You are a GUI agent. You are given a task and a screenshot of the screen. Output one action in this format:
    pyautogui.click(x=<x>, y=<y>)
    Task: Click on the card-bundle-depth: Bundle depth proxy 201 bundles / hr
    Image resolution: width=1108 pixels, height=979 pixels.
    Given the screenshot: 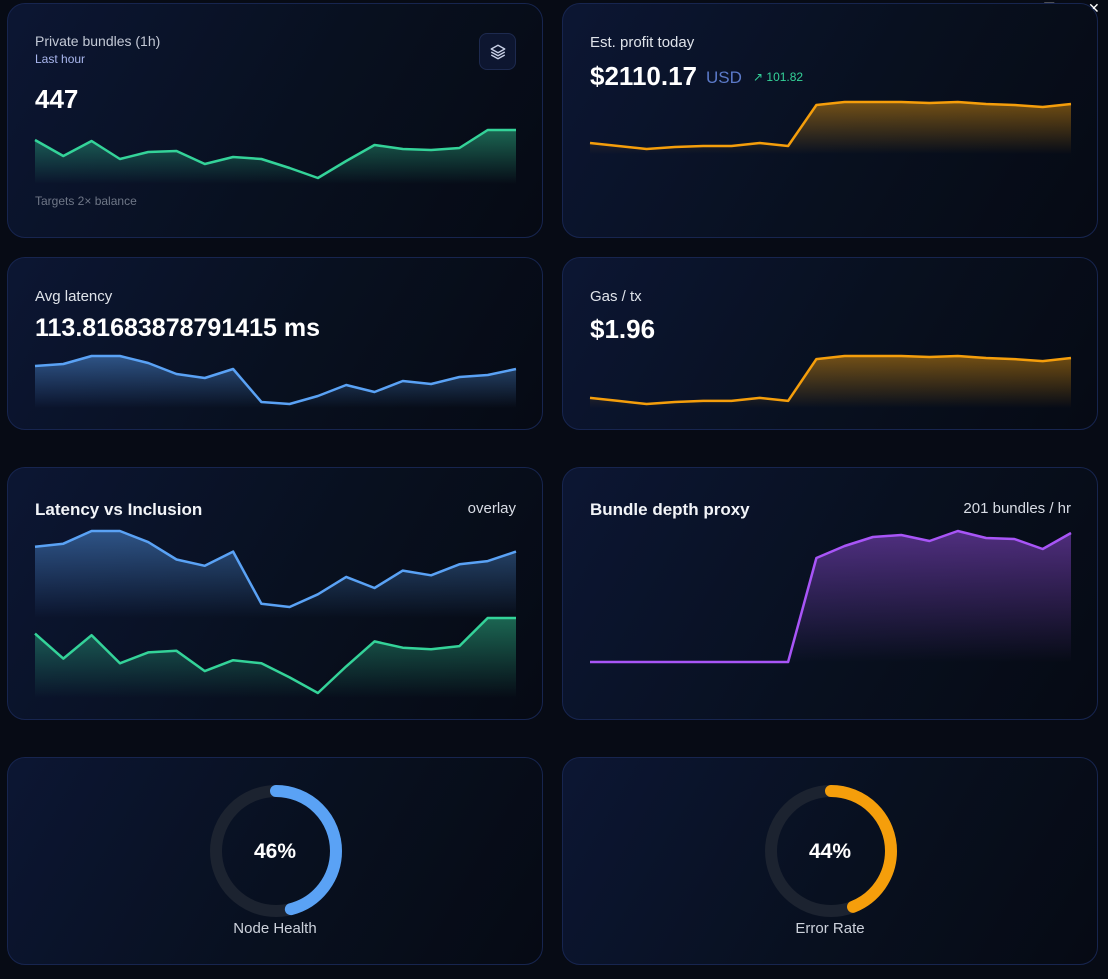 What is the action you would take?
    pyautogui.click(x=830, y=593)
    